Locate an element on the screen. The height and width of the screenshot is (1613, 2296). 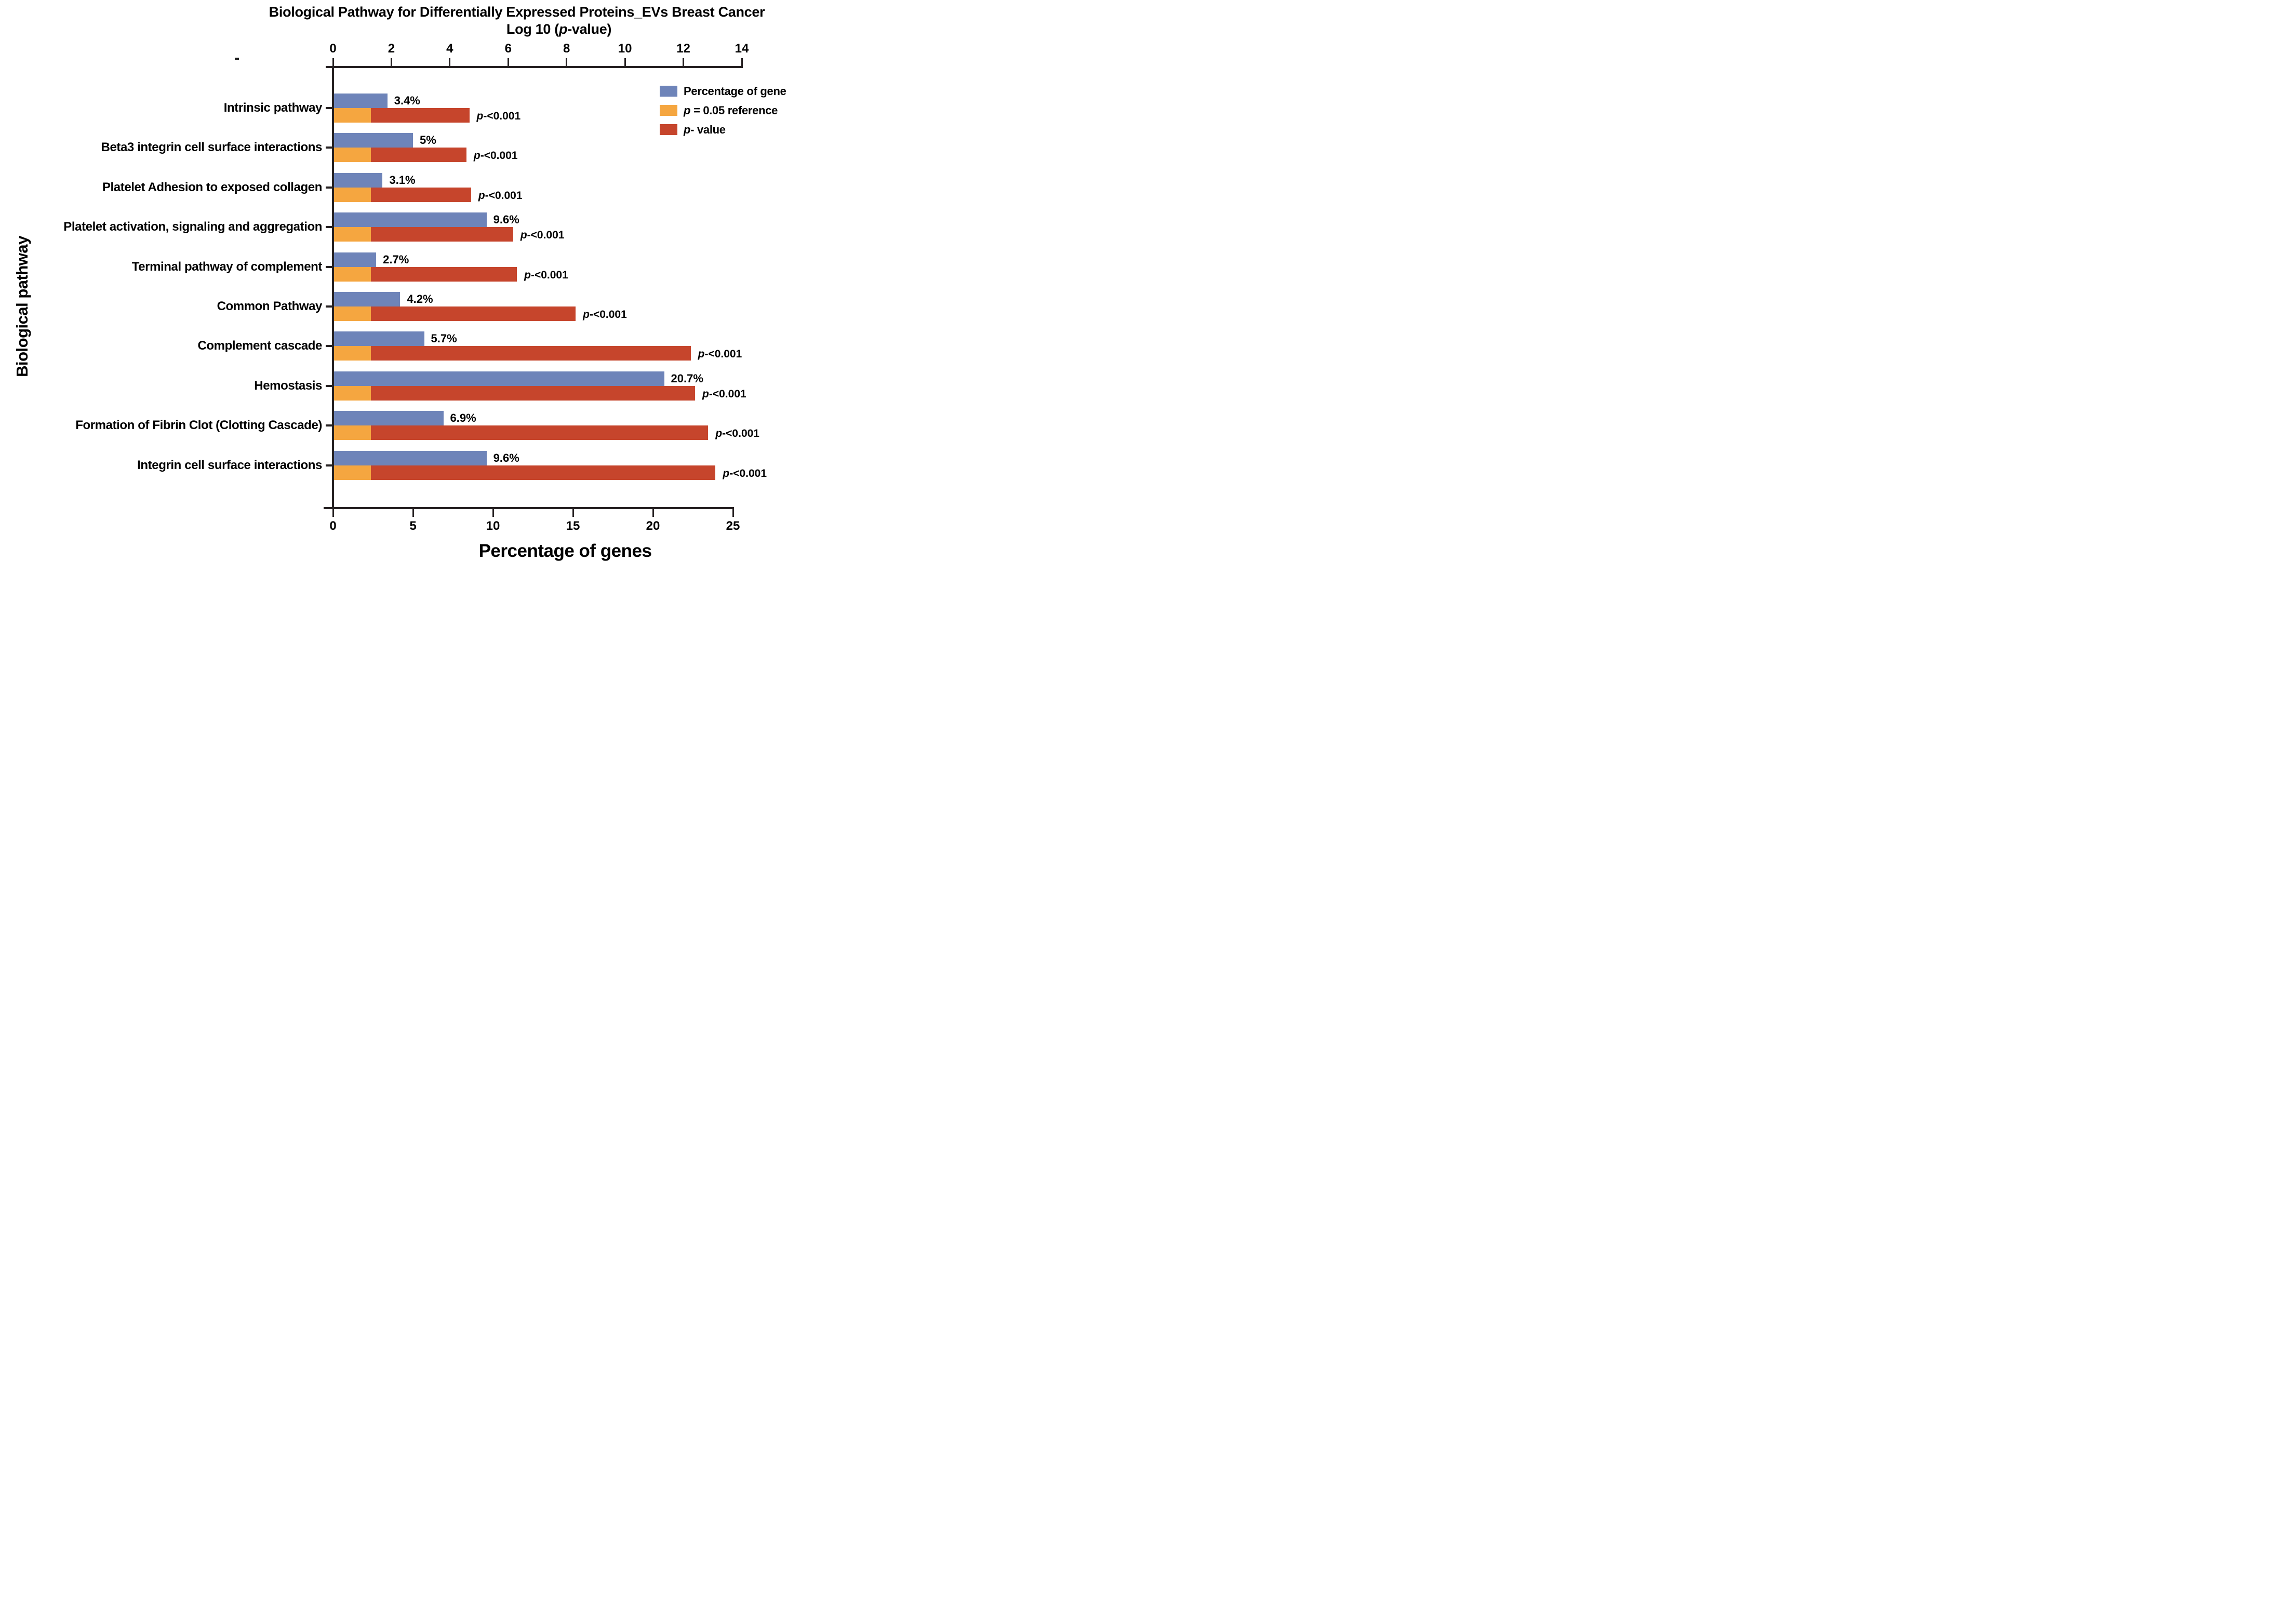
category-label: Platelet Adhesion to exposed collagen is located at coordinates (212, 187).